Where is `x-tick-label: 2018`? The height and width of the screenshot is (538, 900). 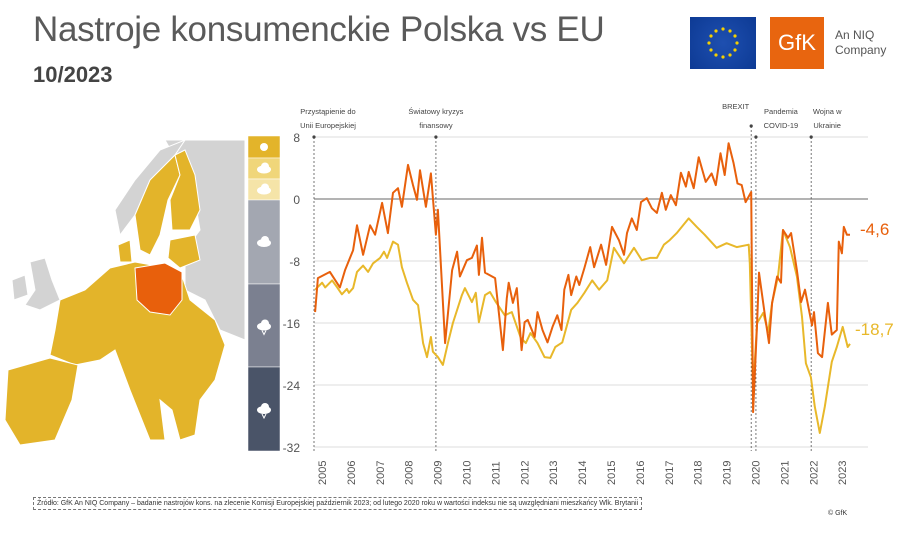 x-tick-label: 2018 is located at coordinates (699, 473).